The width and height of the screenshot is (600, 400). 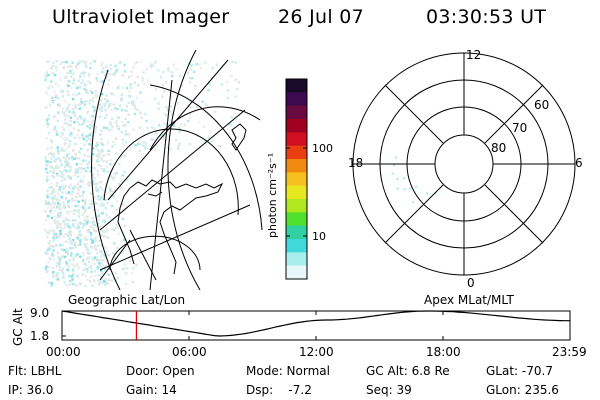 What do you see at coordinates (443, 352) in the screenshot?
I see `x-tick-1800: 18:00` at bounding box center [443, 352].